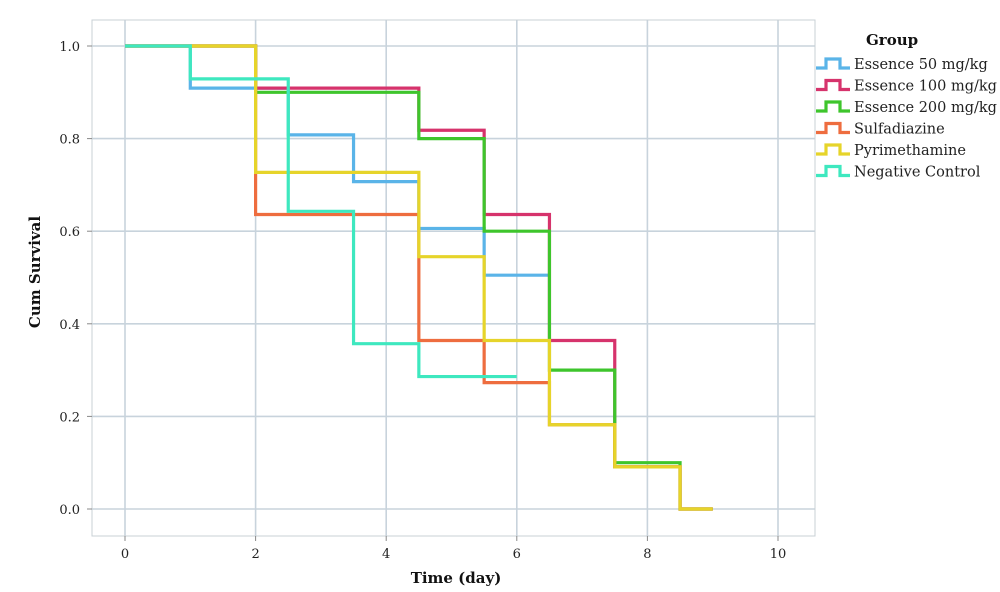  I want to click on legend-label: Essence 100 mg/kg, so click(925, 87).